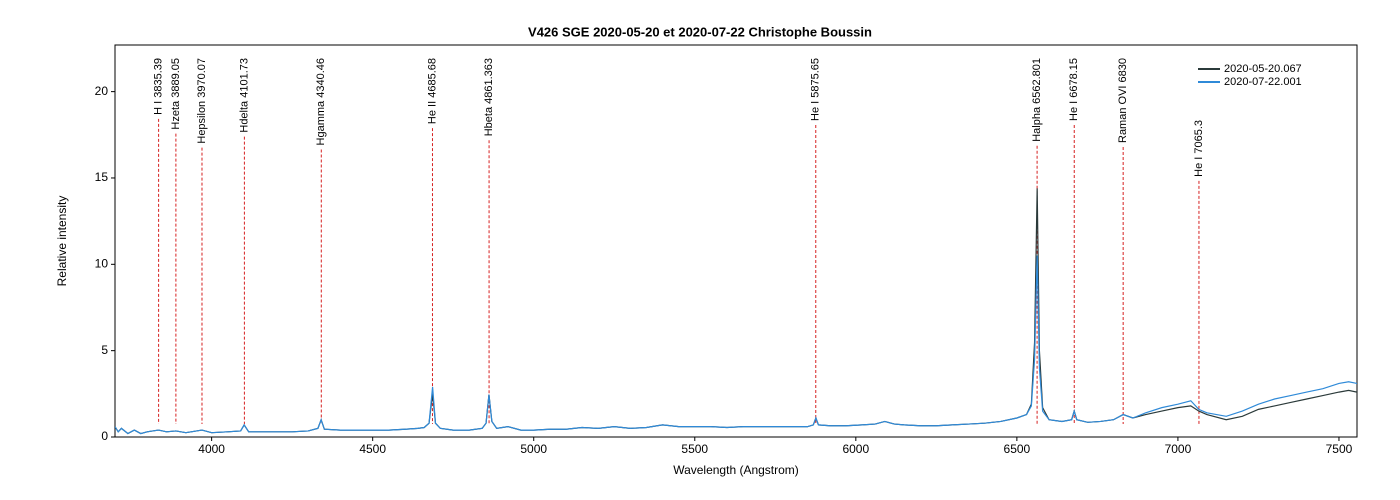 The height and width of the screenshot is (500, 1400). Describe the element at coordinates (533, 449) in the screenshot. I see `x-tick-label: 5000` at that location.